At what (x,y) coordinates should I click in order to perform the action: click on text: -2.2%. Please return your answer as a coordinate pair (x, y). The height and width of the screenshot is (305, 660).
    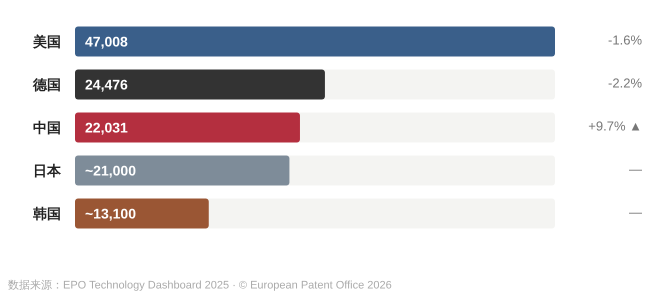
    Looking at the image, I should click on (625, 83).